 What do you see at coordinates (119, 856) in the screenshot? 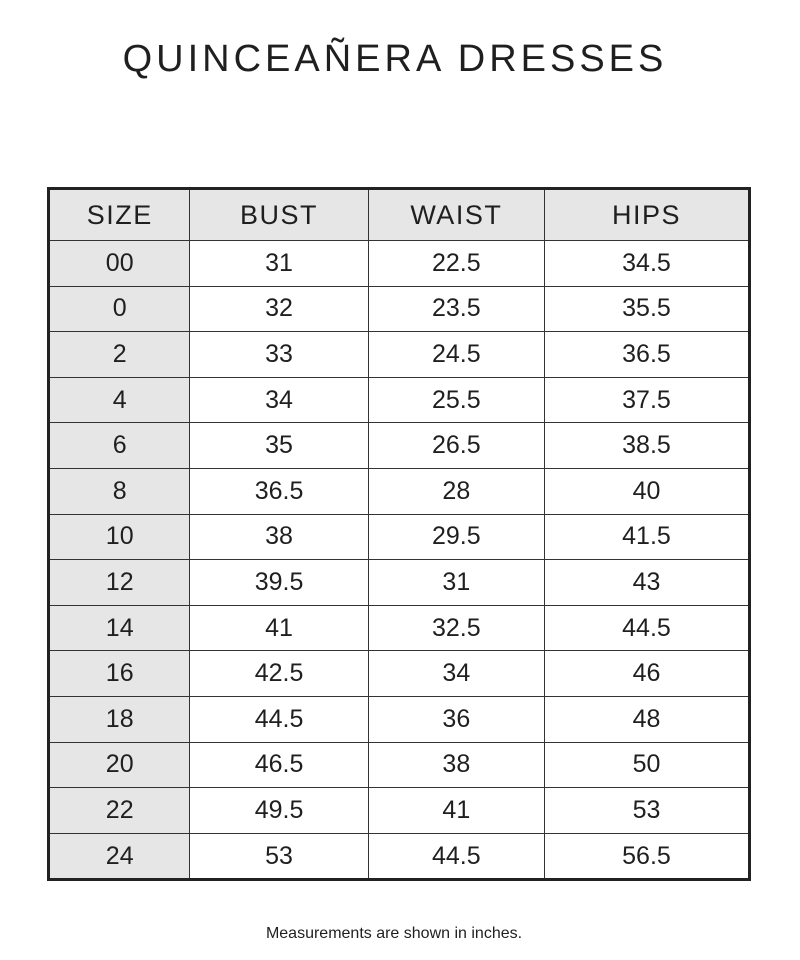
I see `size-cell: 24` at bounding box center [119, 856].